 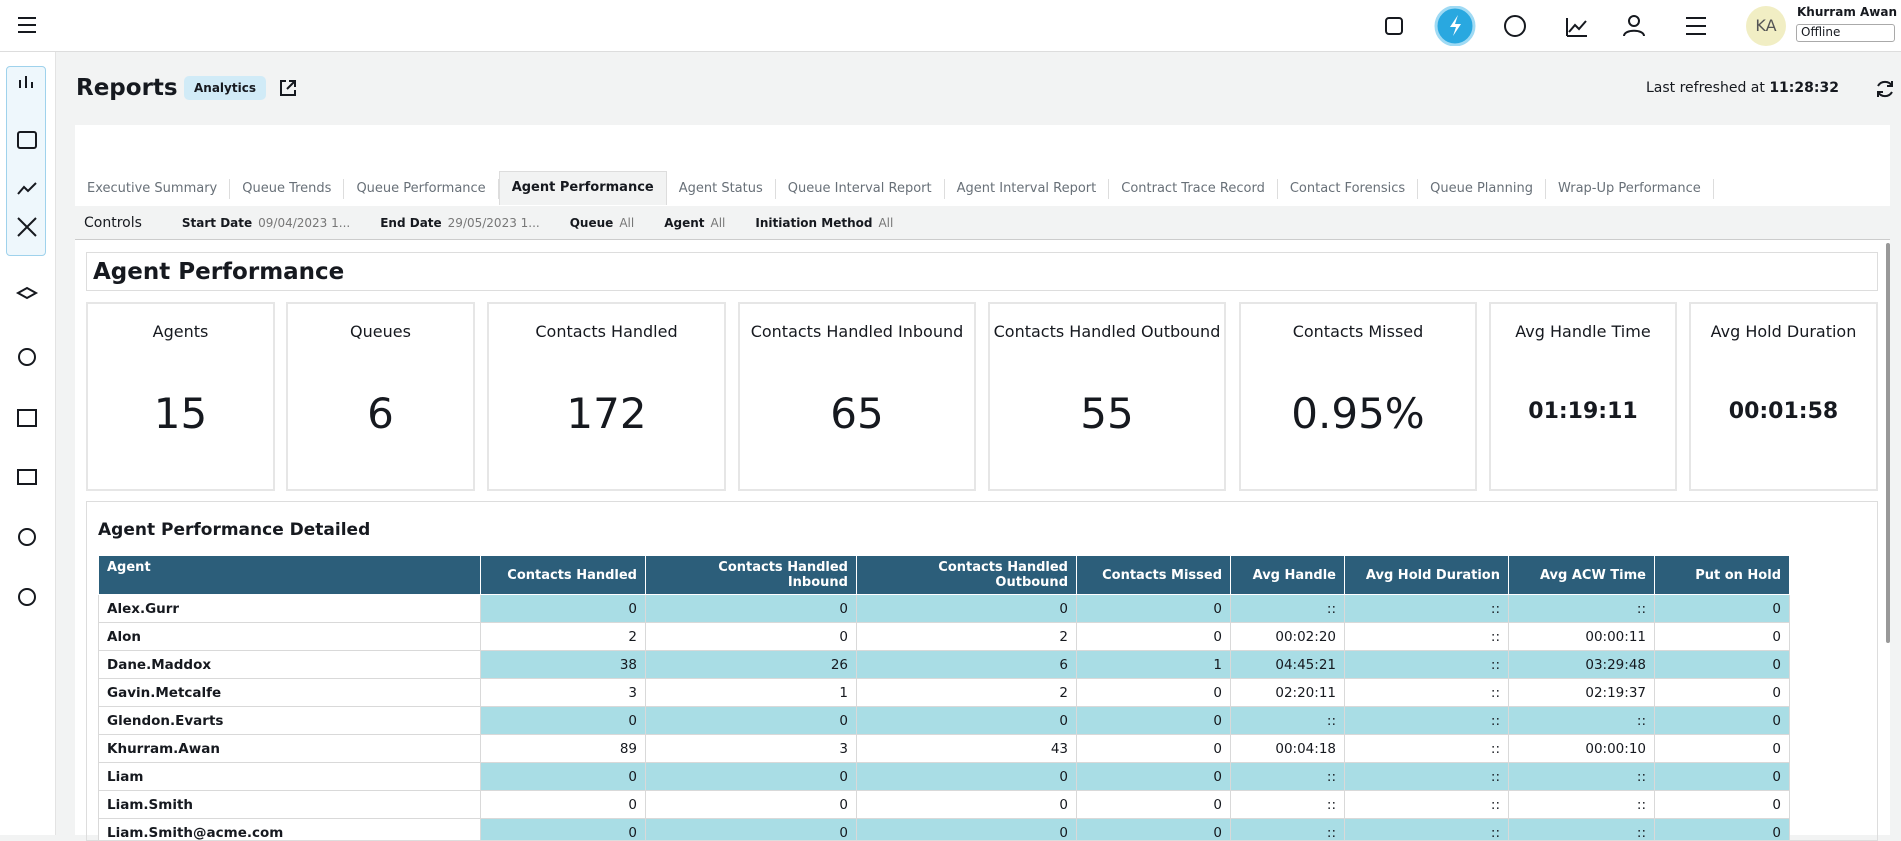 I want to click on filter-label: Queue, so click(x=592, y=223).